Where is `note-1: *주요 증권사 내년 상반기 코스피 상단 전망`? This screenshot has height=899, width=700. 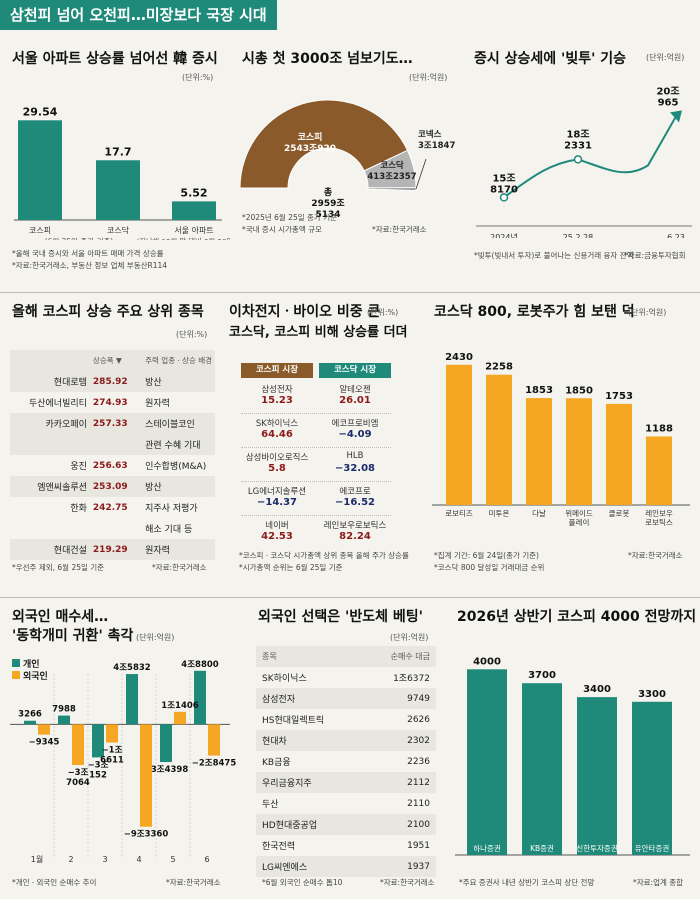
note-1: *주요 증권사 내년 상반기 코스피 상단 전망 is located at coordinates (527, 882).